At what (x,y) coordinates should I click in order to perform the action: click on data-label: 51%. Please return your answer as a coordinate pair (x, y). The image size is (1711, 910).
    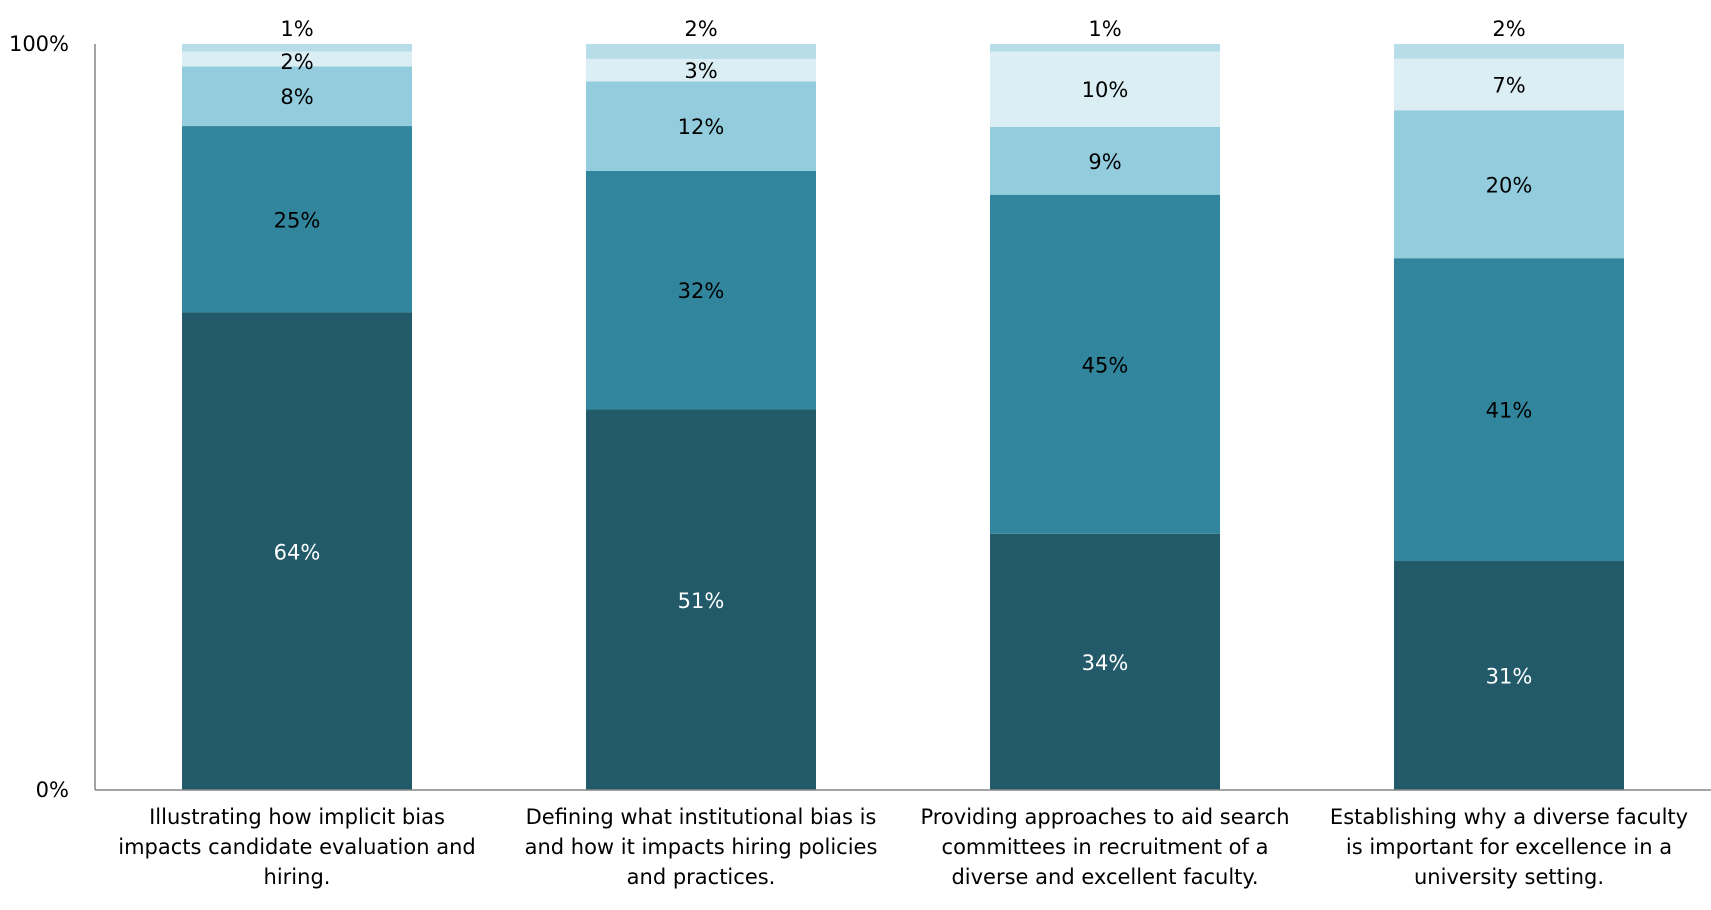
    Looking at the image, I should click on (701, 601).